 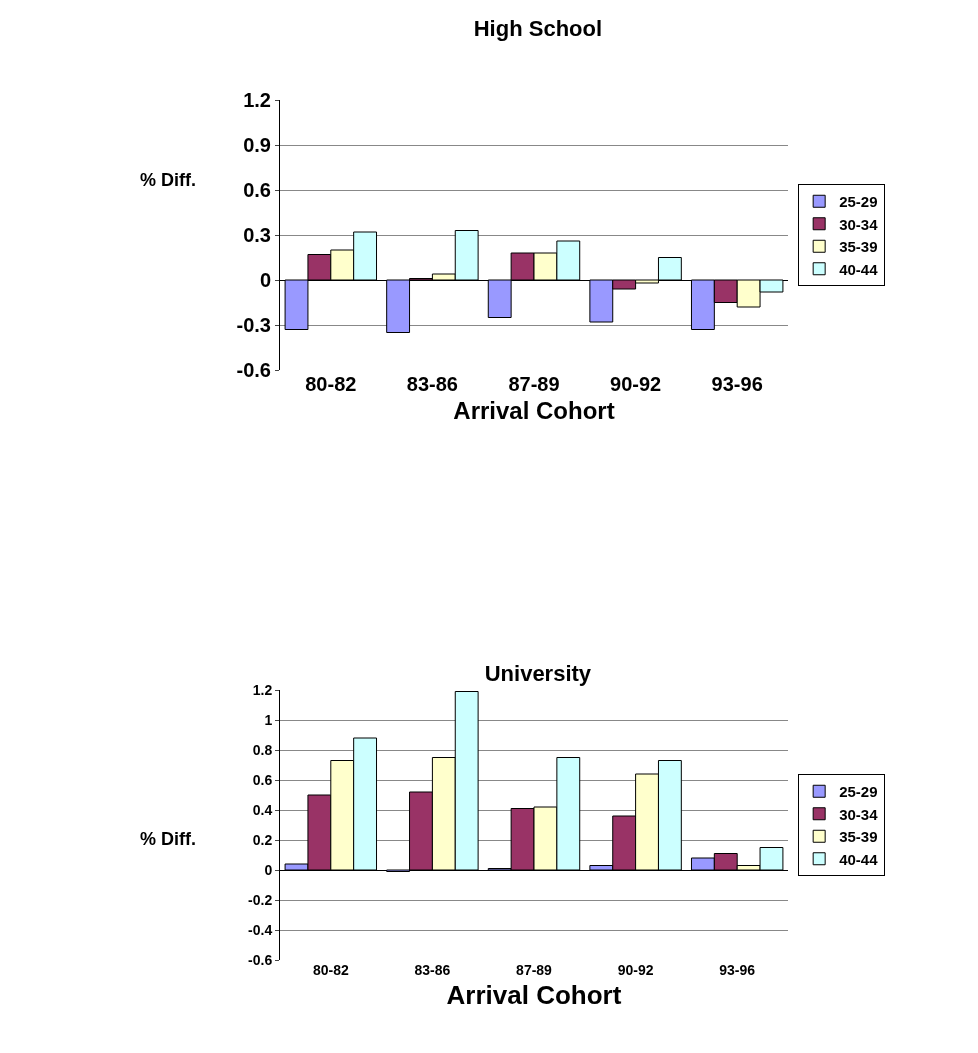 I want to click on chart-title: University, so click(x=538, y=673).